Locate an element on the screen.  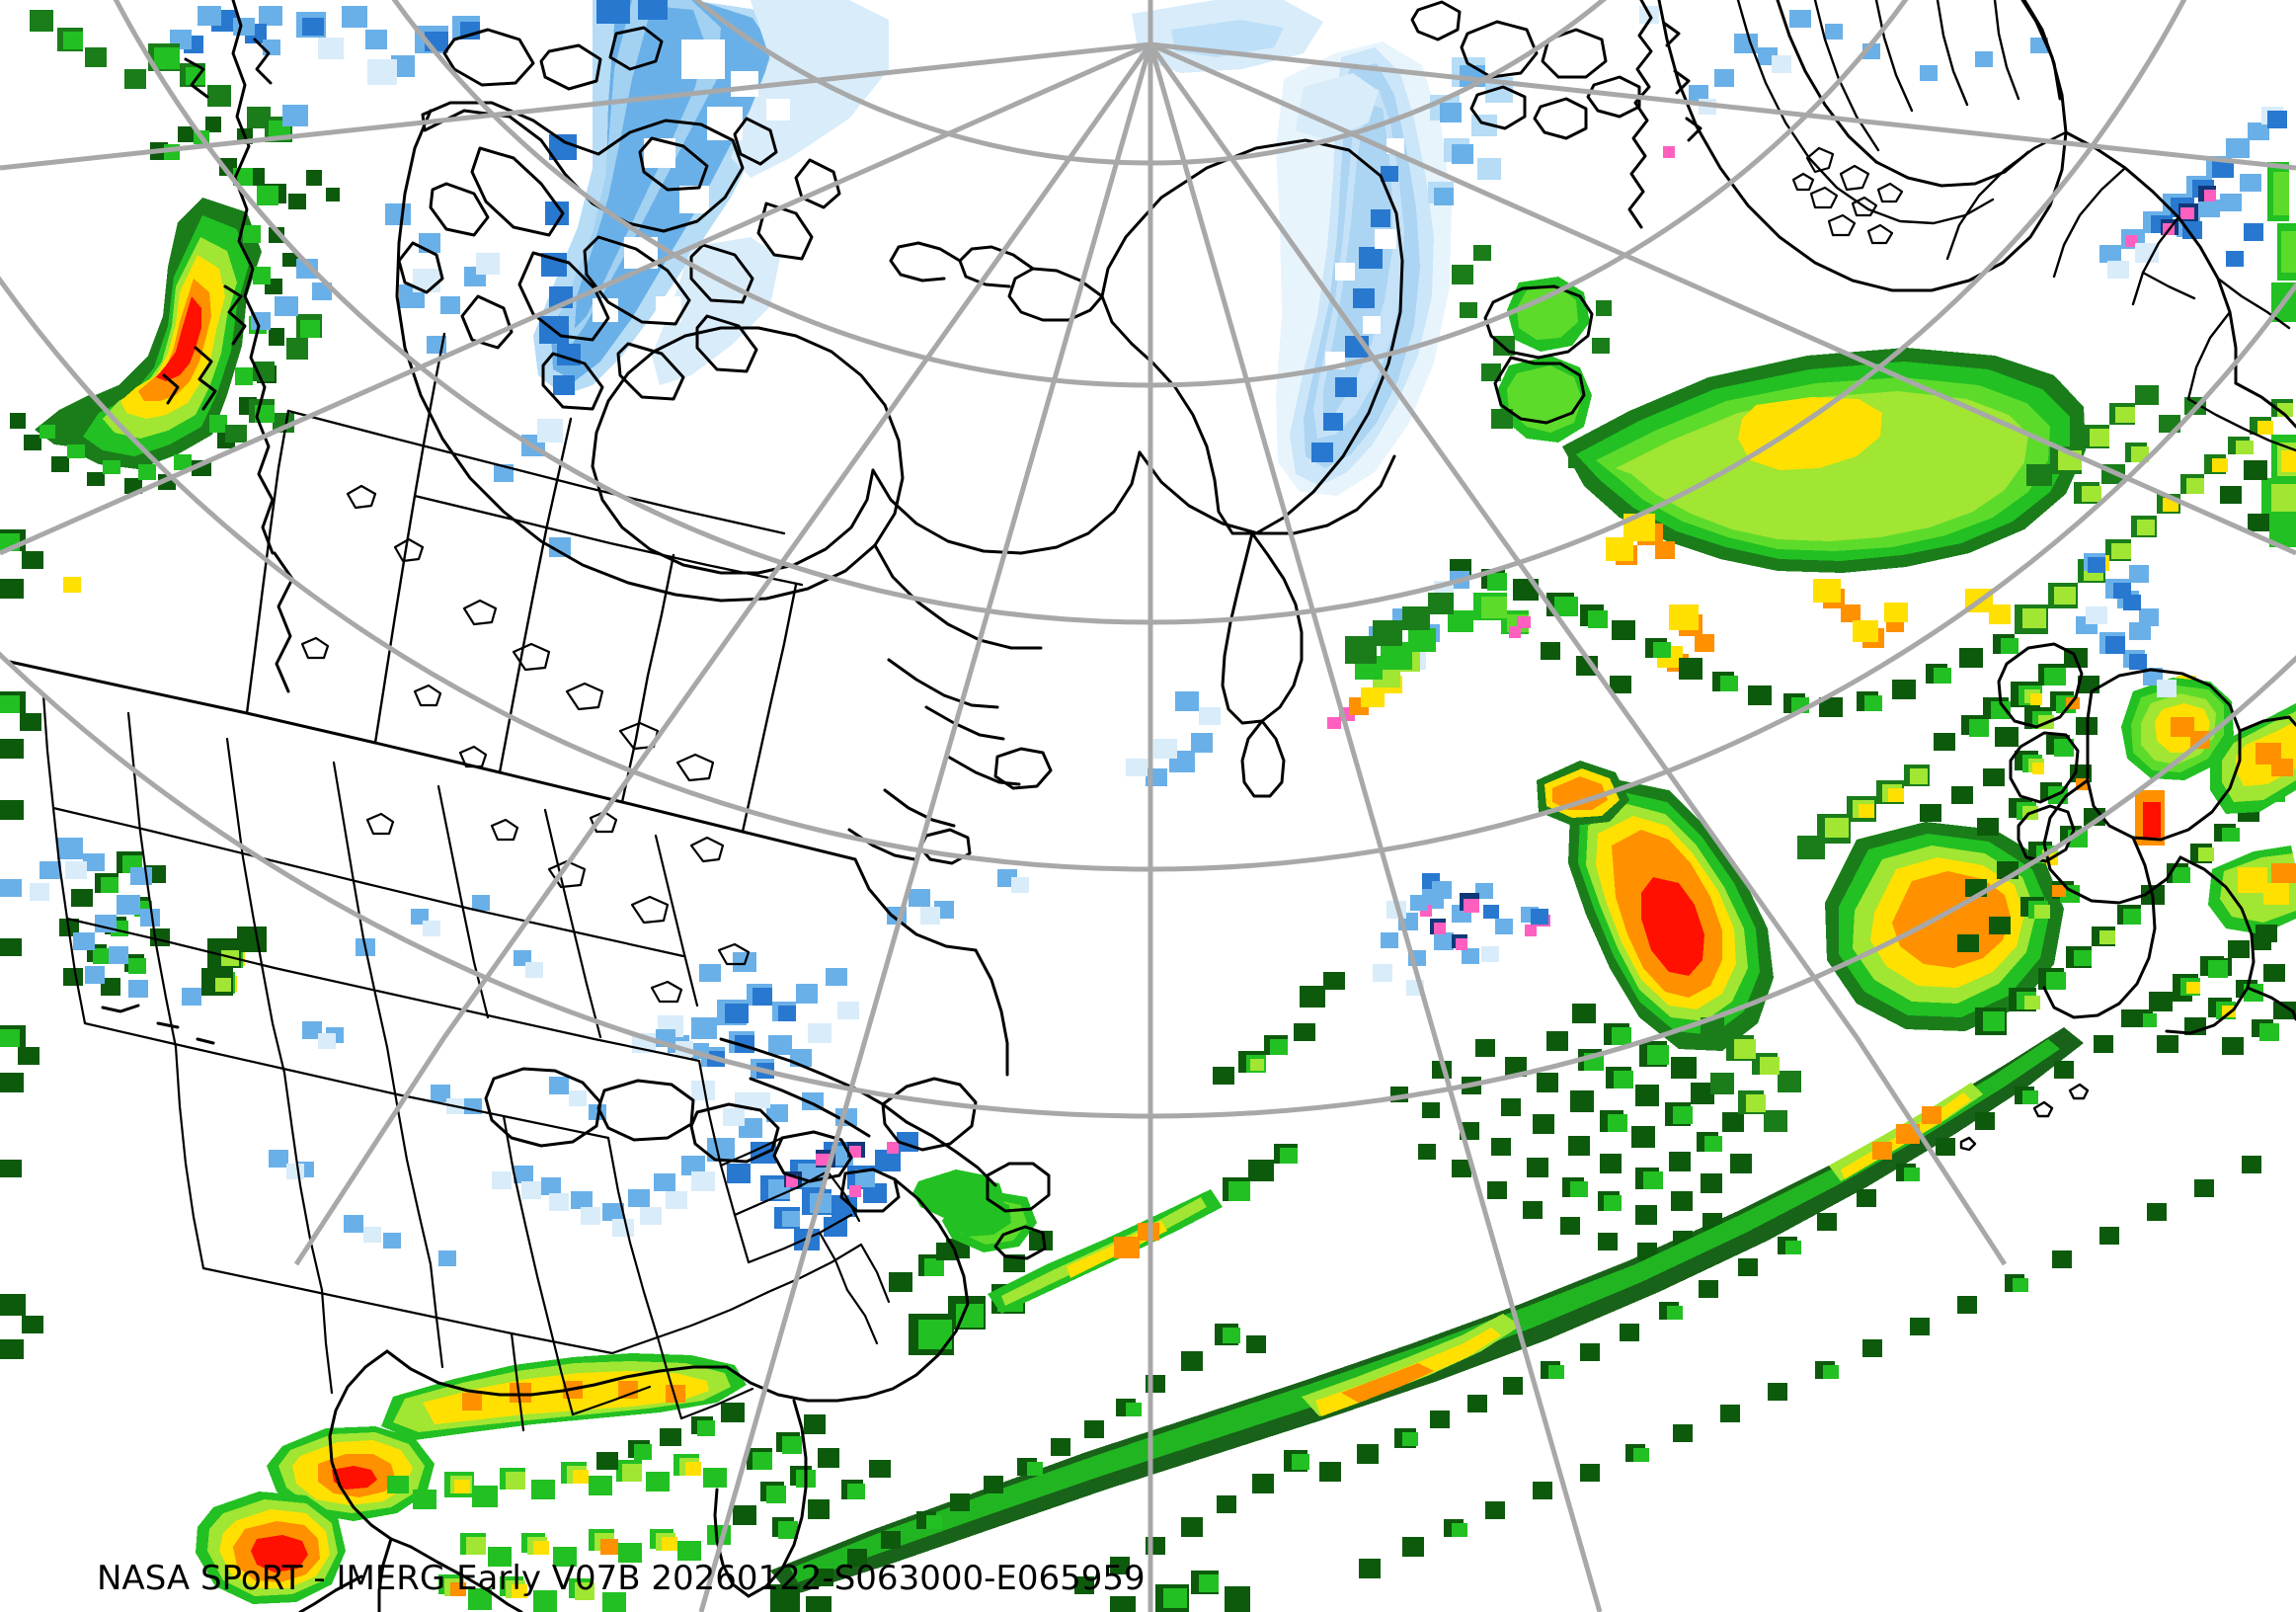
precip-feature-western-europe is located at coordinates (2108, 804).